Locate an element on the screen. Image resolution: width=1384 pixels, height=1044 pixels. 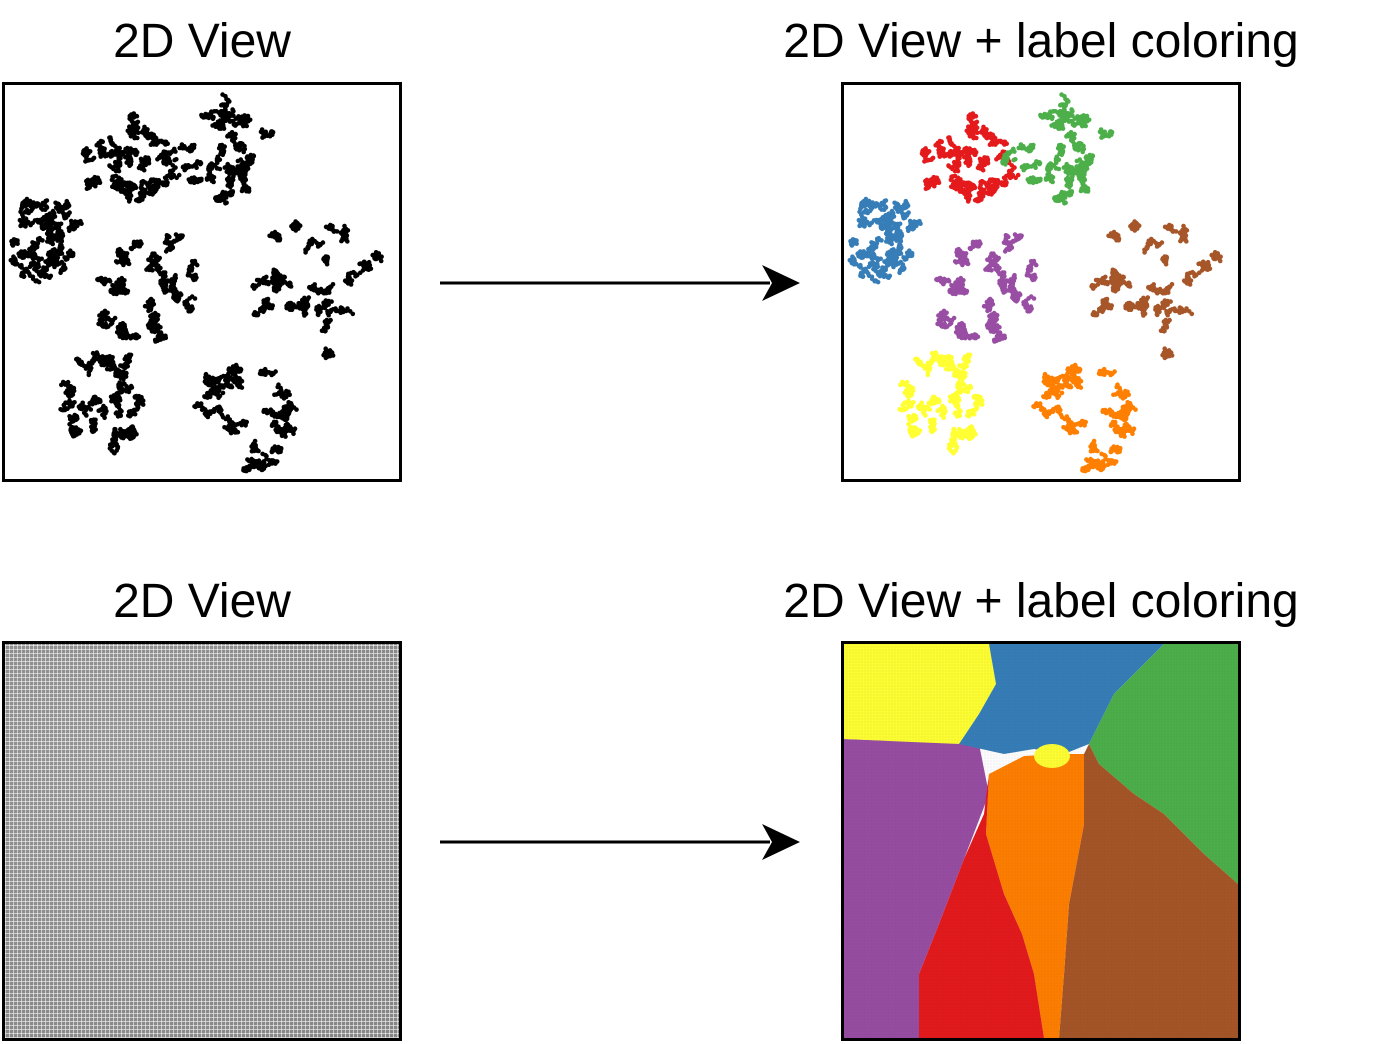
cluster-purple is located at coordinates (147, 288).